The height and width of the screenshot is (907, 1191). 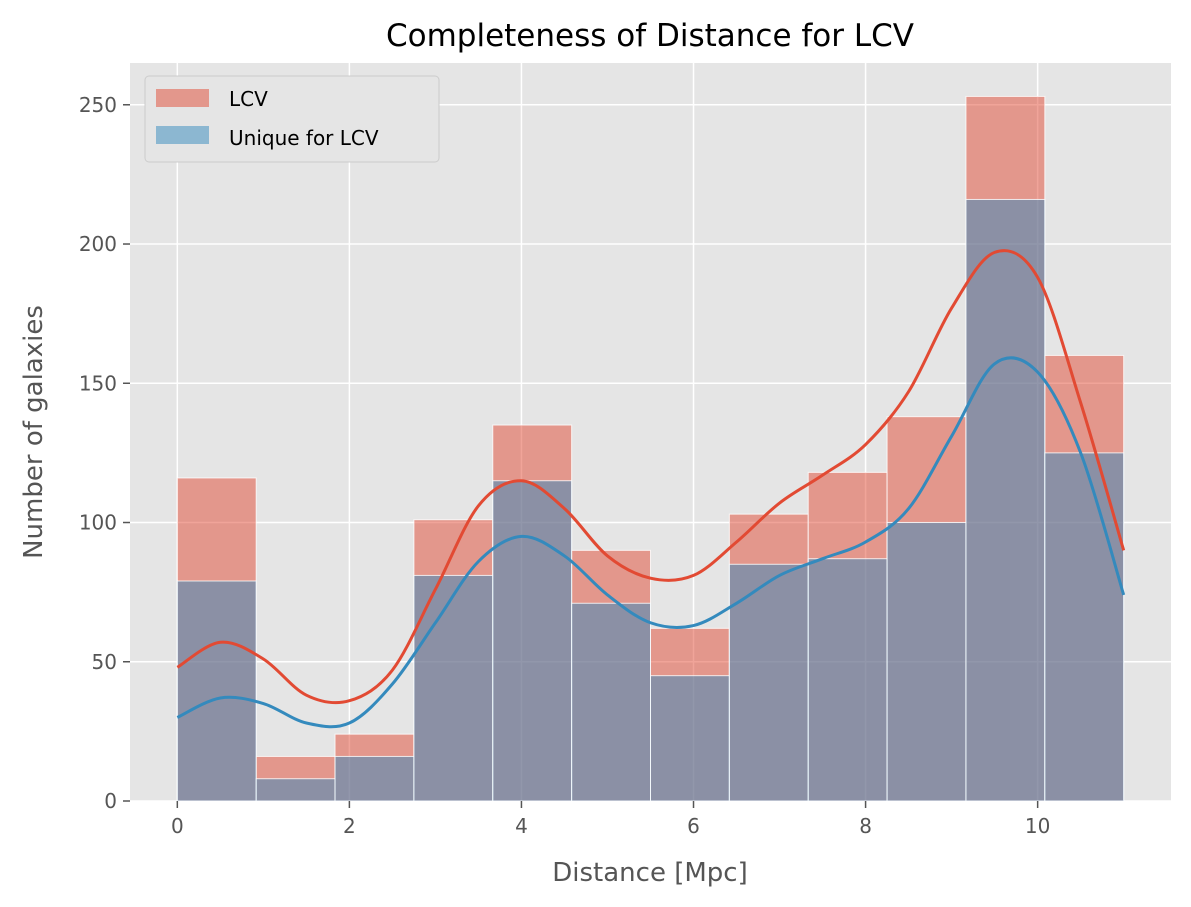 What do you see at coordinates (304, 138) in the screenshot?
I see `legend-label-unique-for-lcv: Unique for LCV` at bounding box center [304, 138].